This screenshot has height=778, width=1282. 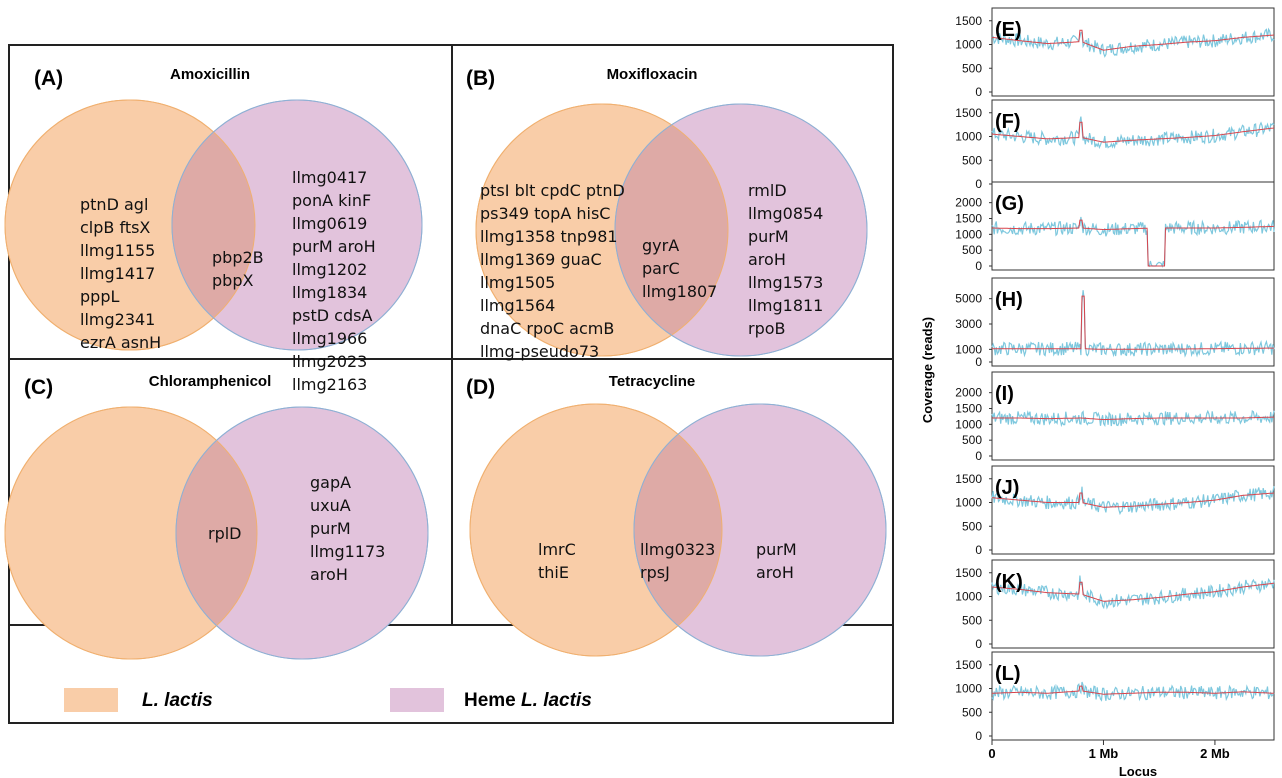 What do you see at coordinates (177, 700) in the screenshot?
I see `legend-label-lactis: L. lactis` at bounding box center [177, 700].